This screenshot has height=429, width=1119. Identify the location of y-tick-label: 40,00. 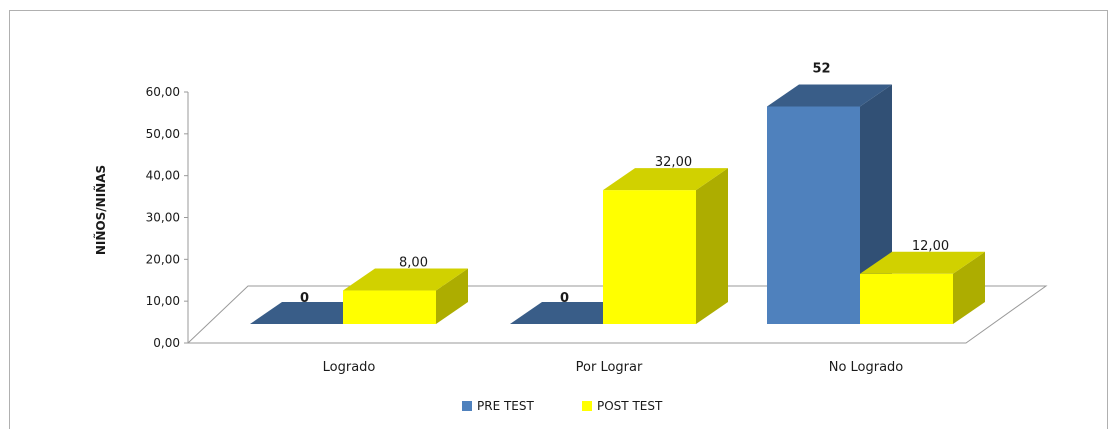
(163, 176).